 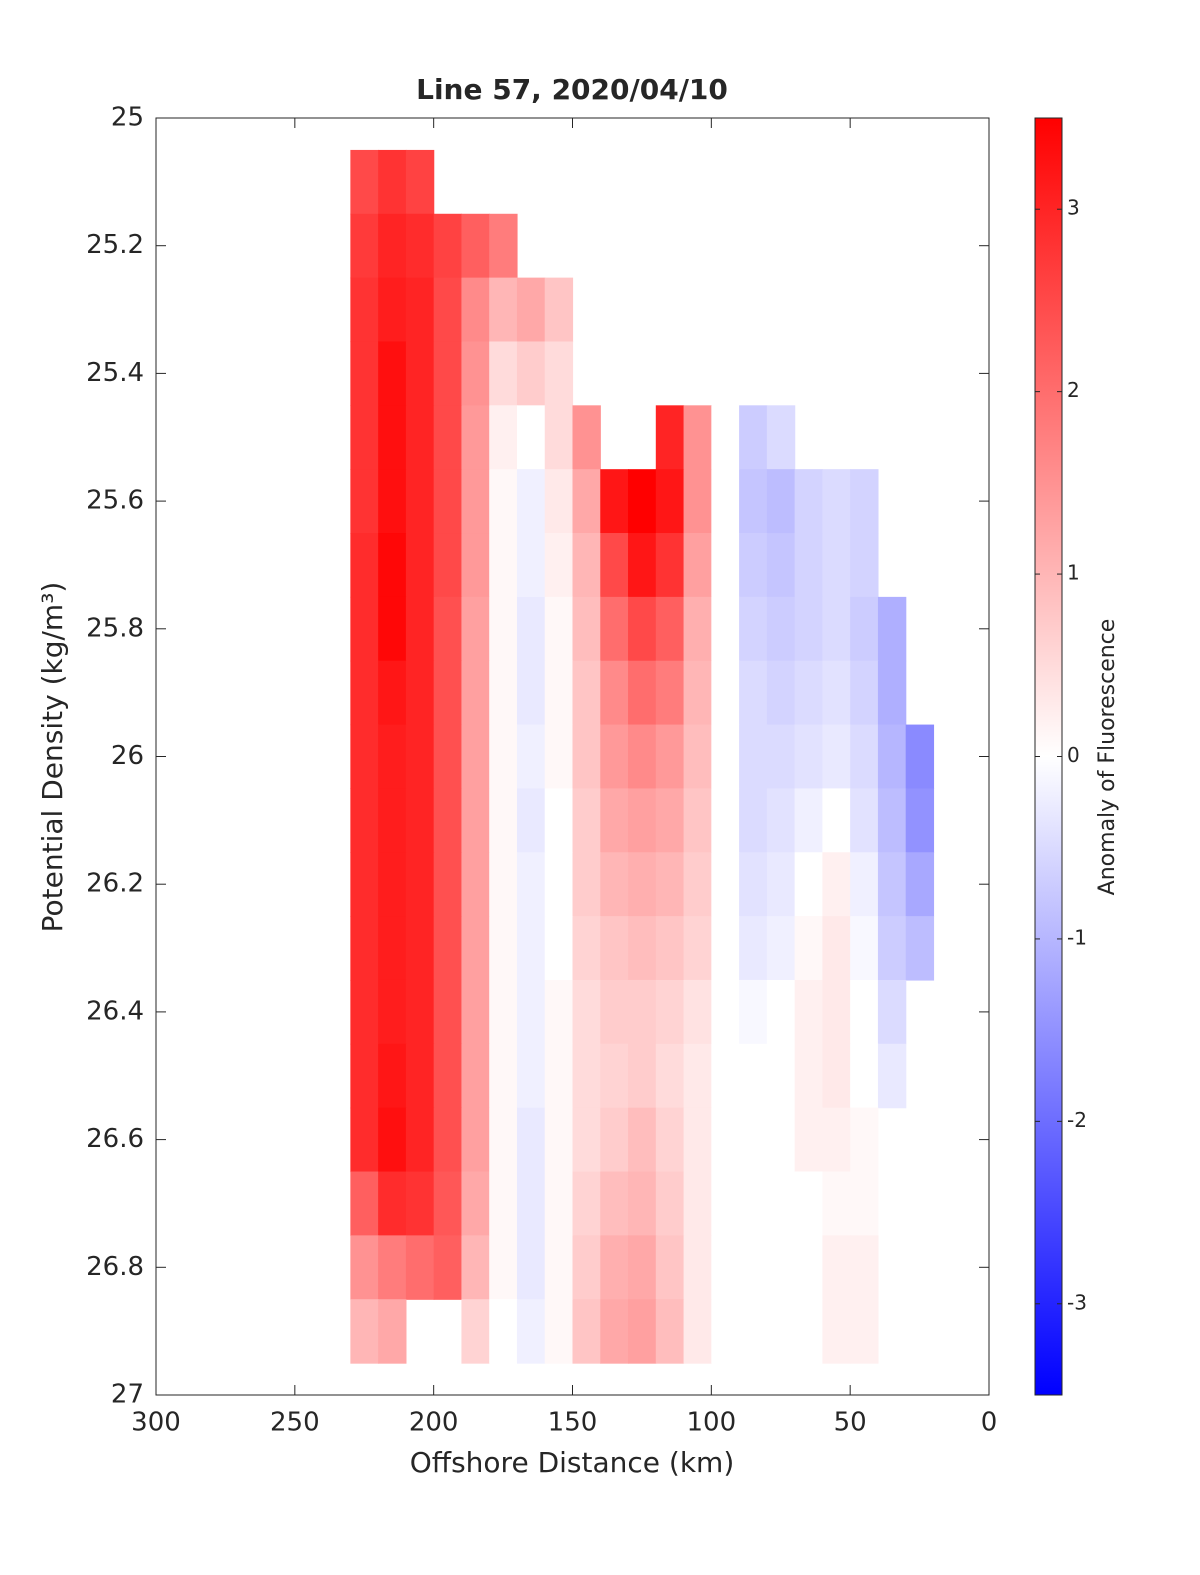 What do you see at coordinates (1073, 390) in the screenshot?
I see `colorbar-tick-label: 2` at bounding box center [1073, 390].